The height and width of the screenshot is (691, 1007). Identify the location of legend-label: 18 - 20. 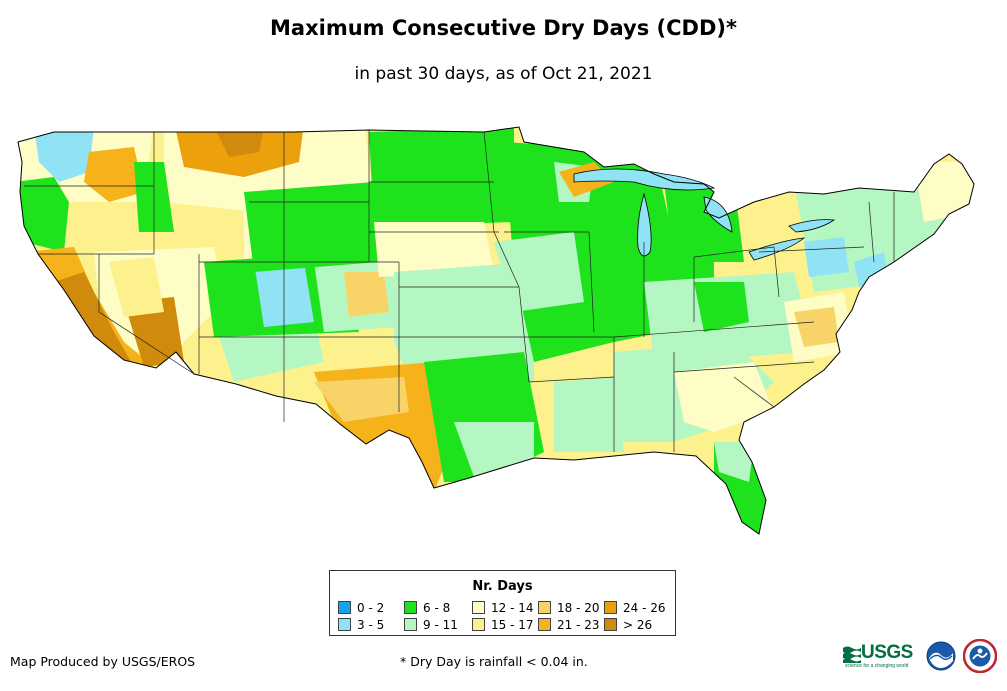
(578, 608).